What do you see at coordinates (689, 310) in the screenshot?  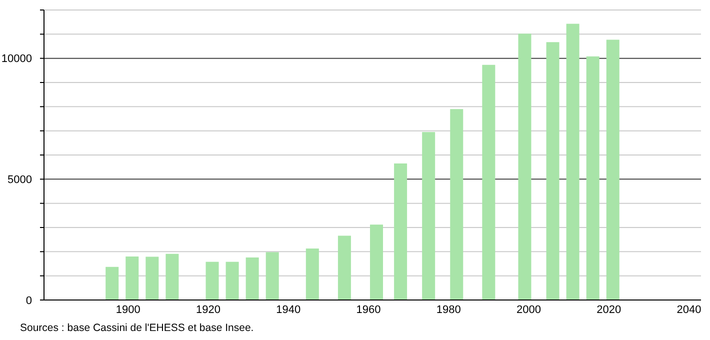 I see `x-tick-label: 2040` at bounding box center [689, 310].